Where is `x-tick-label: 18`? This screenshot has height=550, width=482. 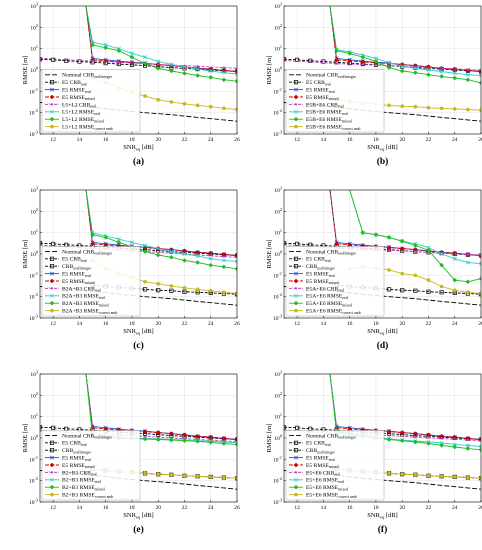 x-tick-label: 18 is located at coordinates (132, 140).